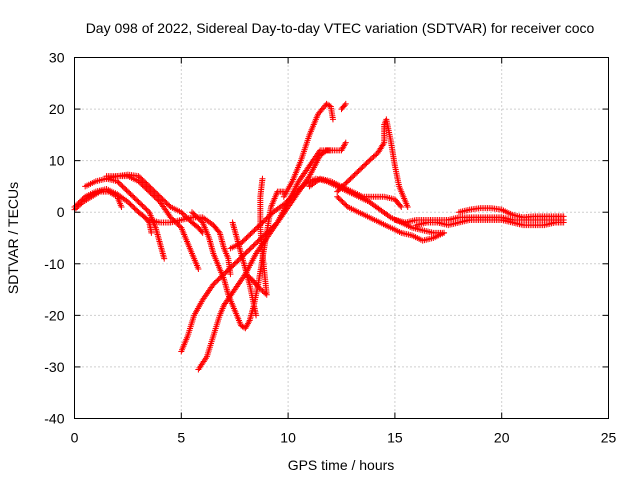 The height and width of the screenshot is (480, 640). I want to click on y-tick-label: 30, so click(57, 58).